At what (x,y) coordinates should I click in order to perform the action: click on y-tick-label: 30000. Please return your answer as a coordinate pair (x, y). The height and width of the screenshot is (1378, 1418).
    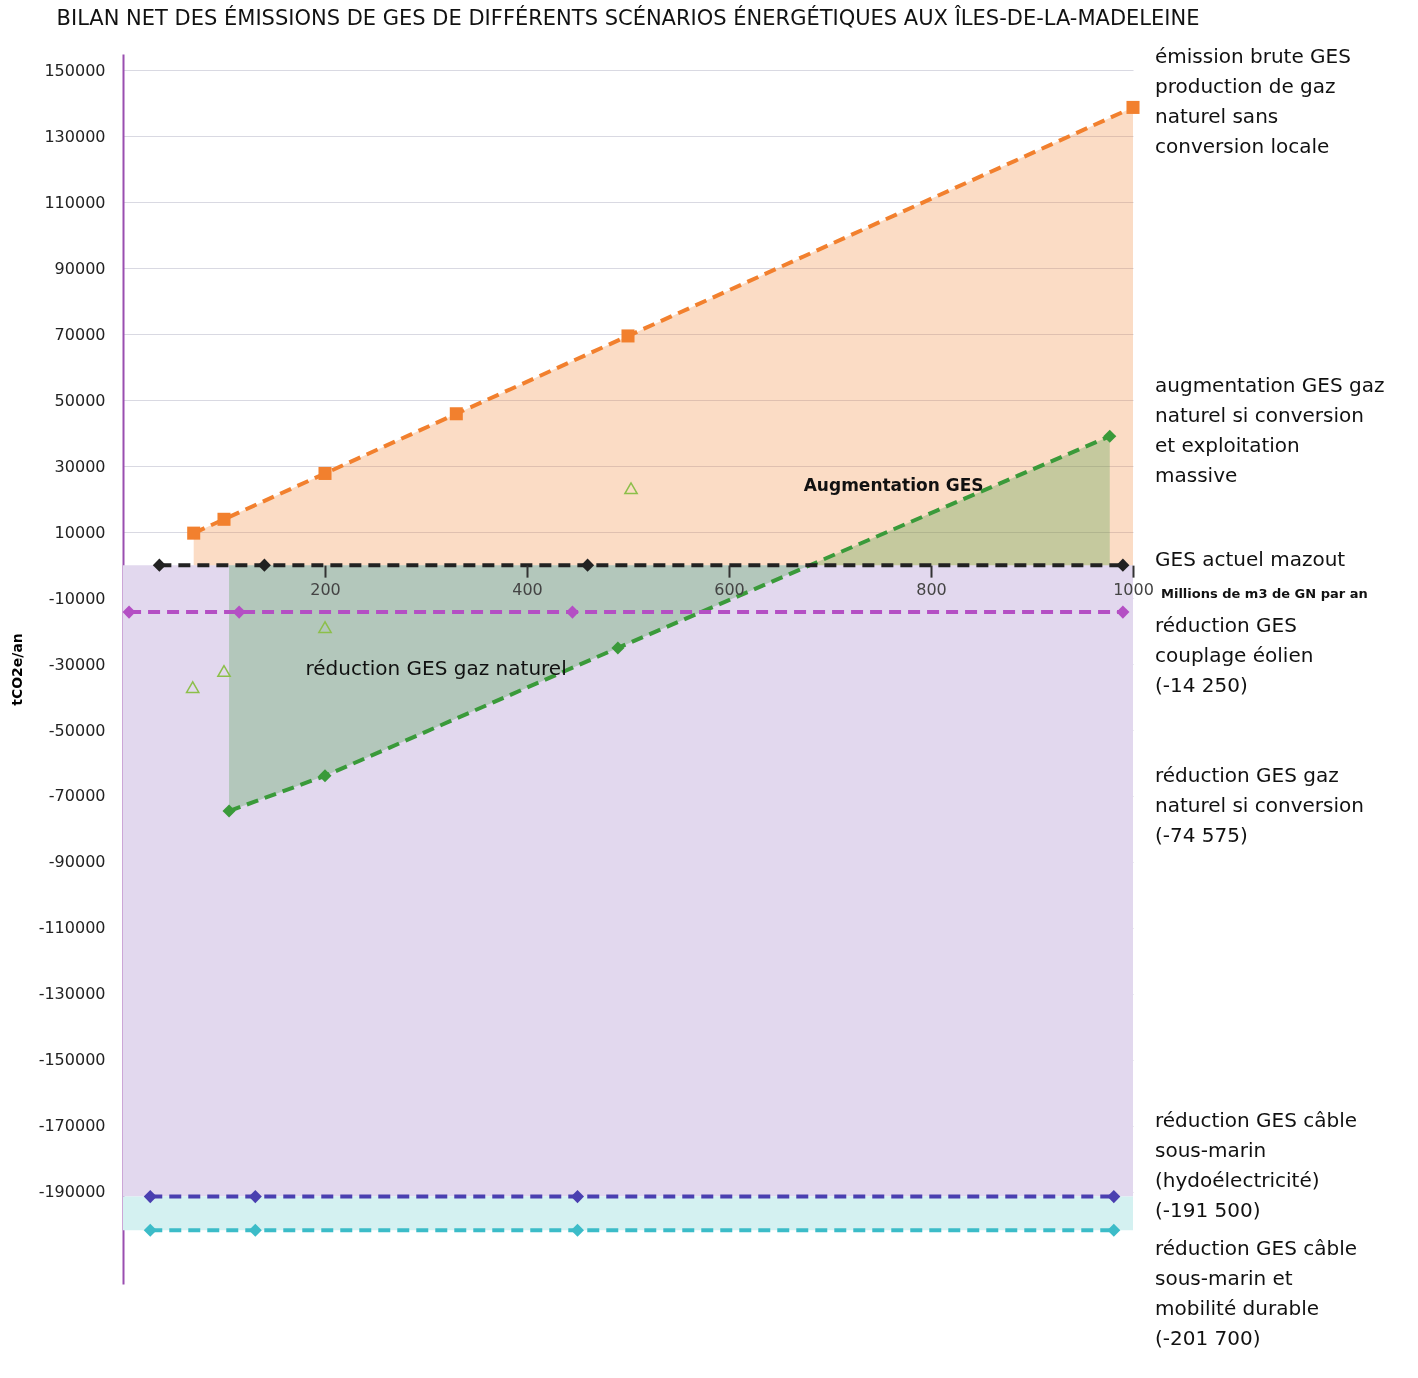
    Looking at the image, I should click on (80, 466).